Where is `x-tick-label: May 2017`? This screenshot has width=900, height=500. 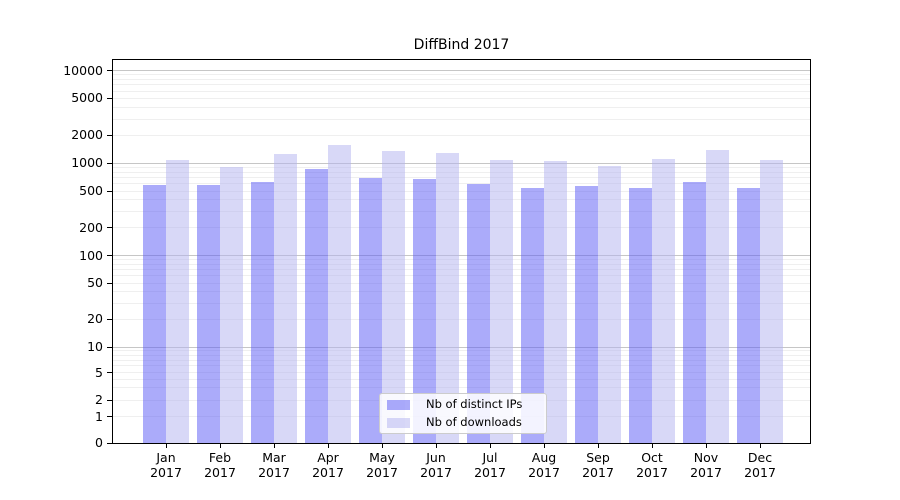
x-tick-label: May 2017 is located at coordinates (382, 465).